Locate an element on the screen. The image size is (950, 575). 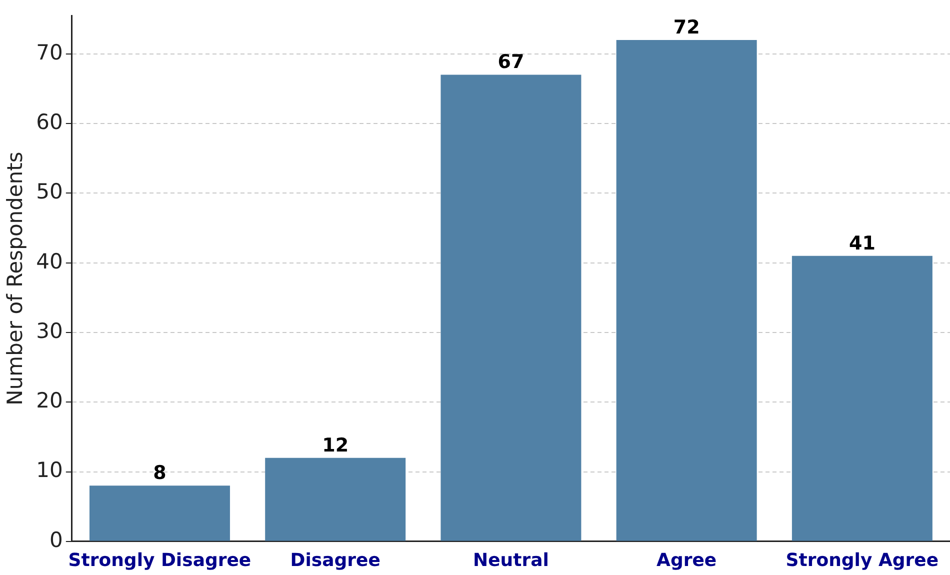
y-tick-label: 40 is located at coordinates (49, 261).